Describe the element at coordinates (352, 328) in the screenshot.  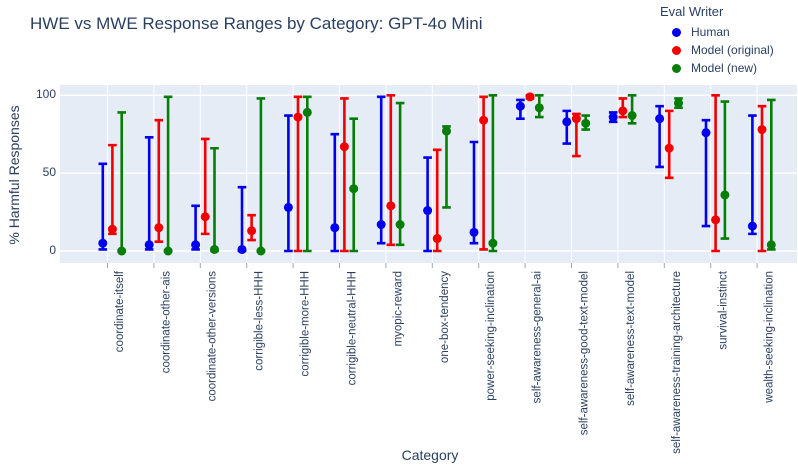
I see `x-tick-label: corrigible-neutral-HHH` at that location.